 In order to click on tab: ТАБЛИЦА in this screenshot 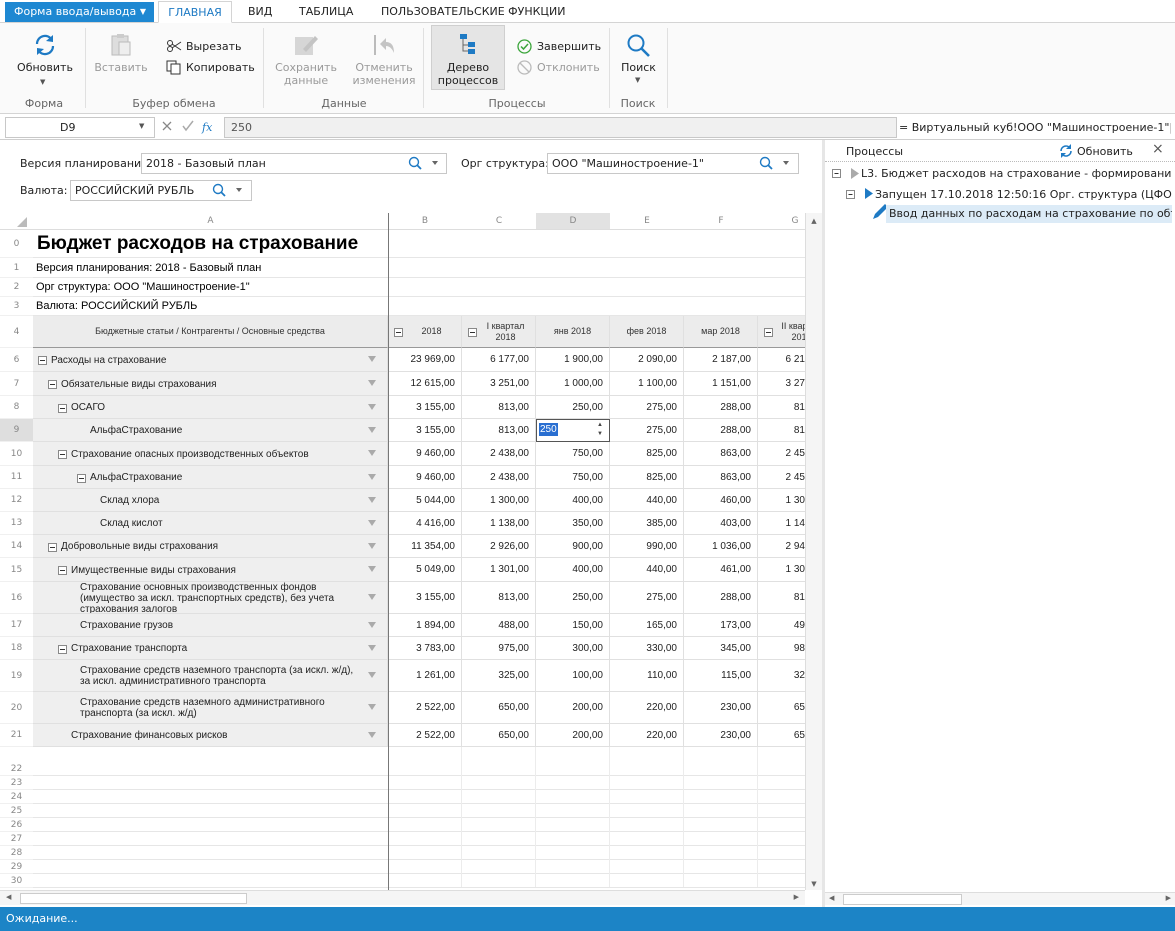, I will do `click(326, 11)`.